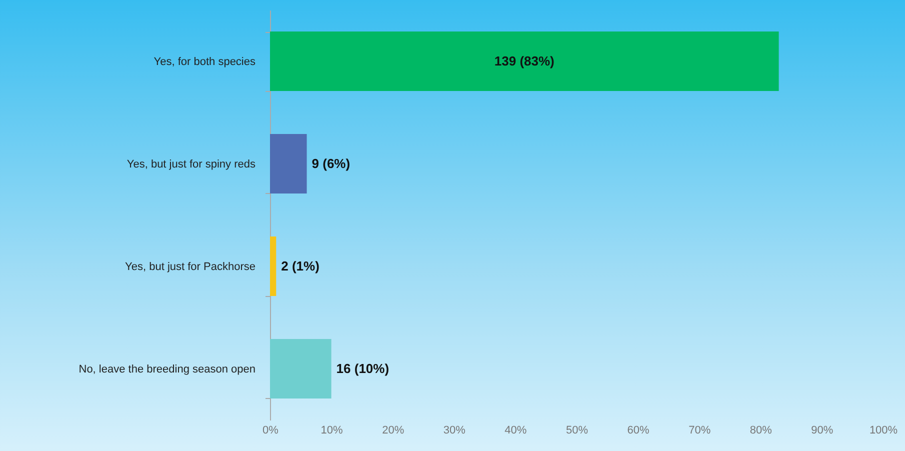 This screenshot has width=905, height=451. Describe the element at coordinates (393, 430) in the screenshot. I see `x-tick-label: 20%` at that location.